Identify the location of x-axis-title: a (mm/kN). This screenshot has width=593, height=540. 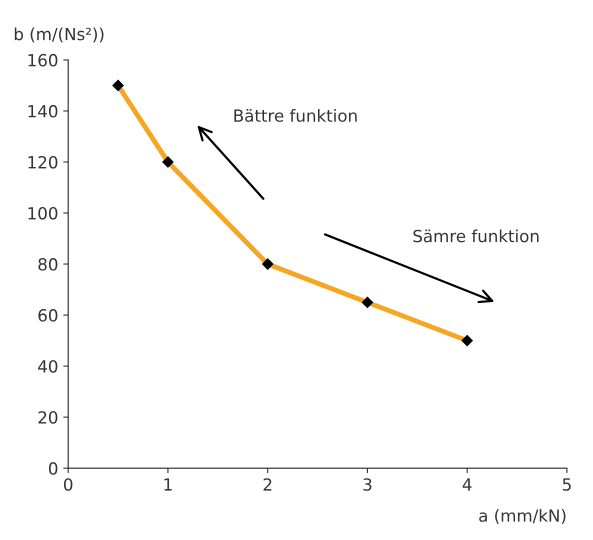
(522, 516).